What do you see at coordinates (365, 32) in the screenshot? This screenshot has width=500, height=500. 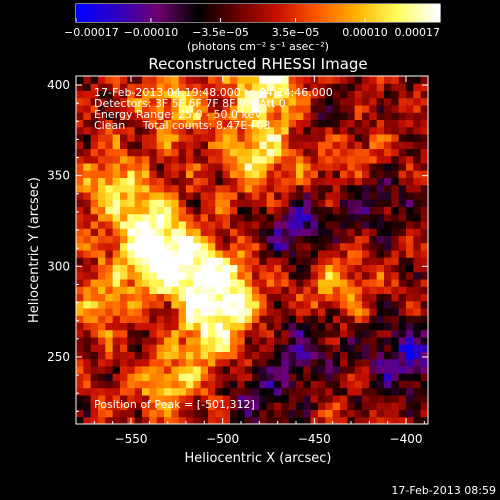 I see `colorbar-tick-label: 0.00010` at bounding box center [365, 32].